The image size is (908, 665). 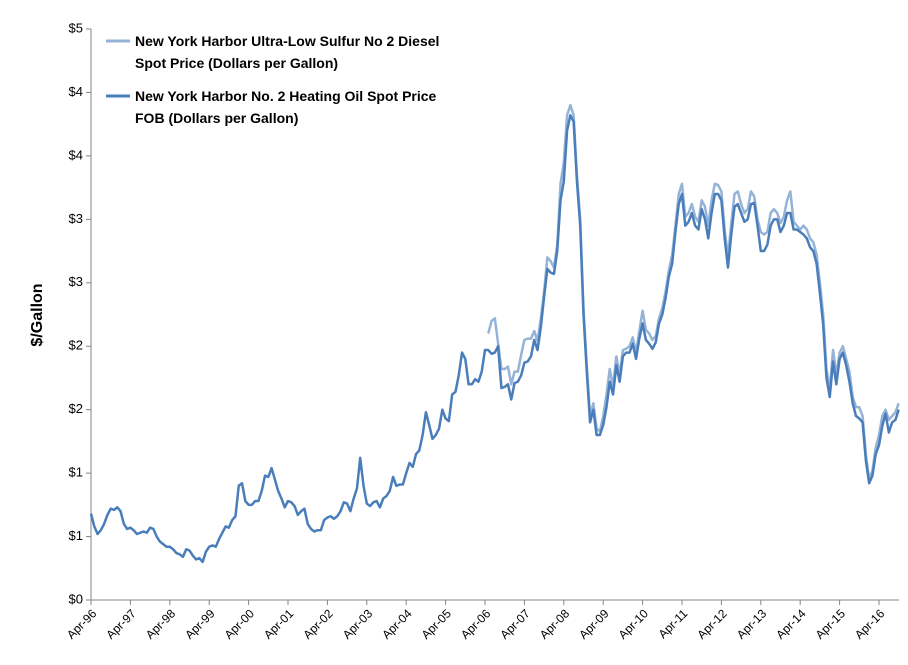 I want to click on x-tick-label: Apr-07, so click(x=515, y=624).